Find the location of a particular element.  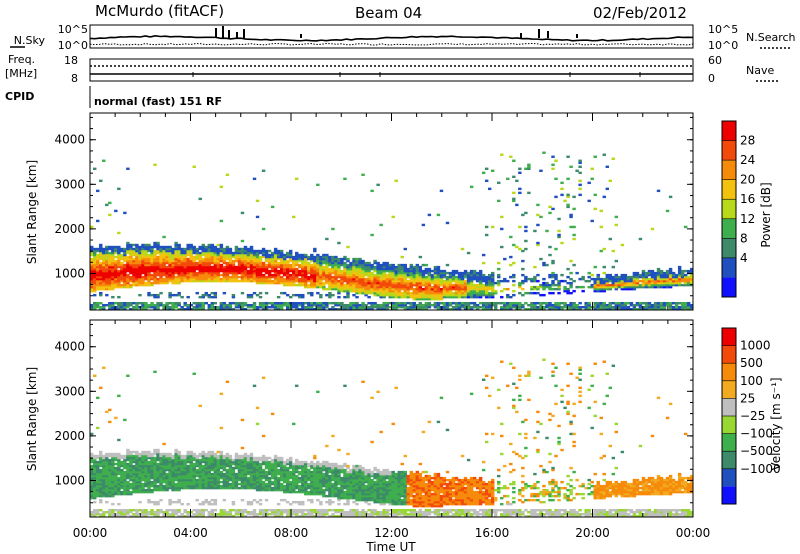

velocity-ytick-2: 2000 is located at coordinates (69, 436).